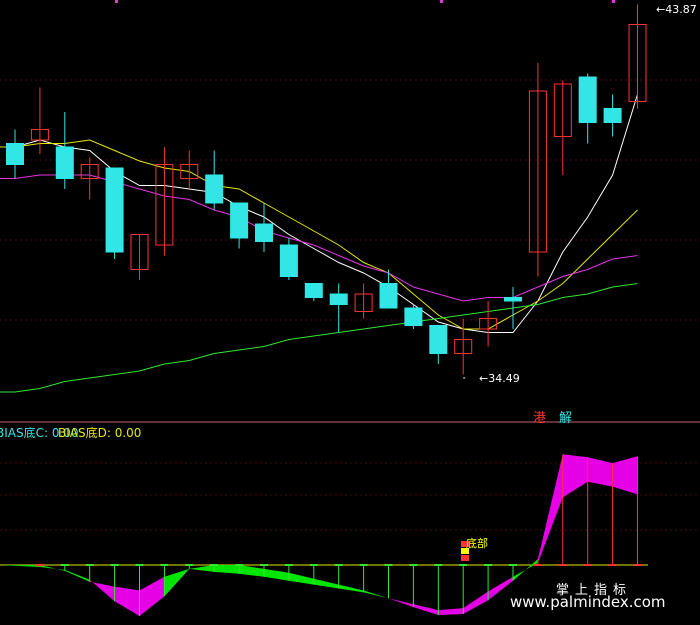  I want to click on low-price-label: ←34.49, so click(499, 378).